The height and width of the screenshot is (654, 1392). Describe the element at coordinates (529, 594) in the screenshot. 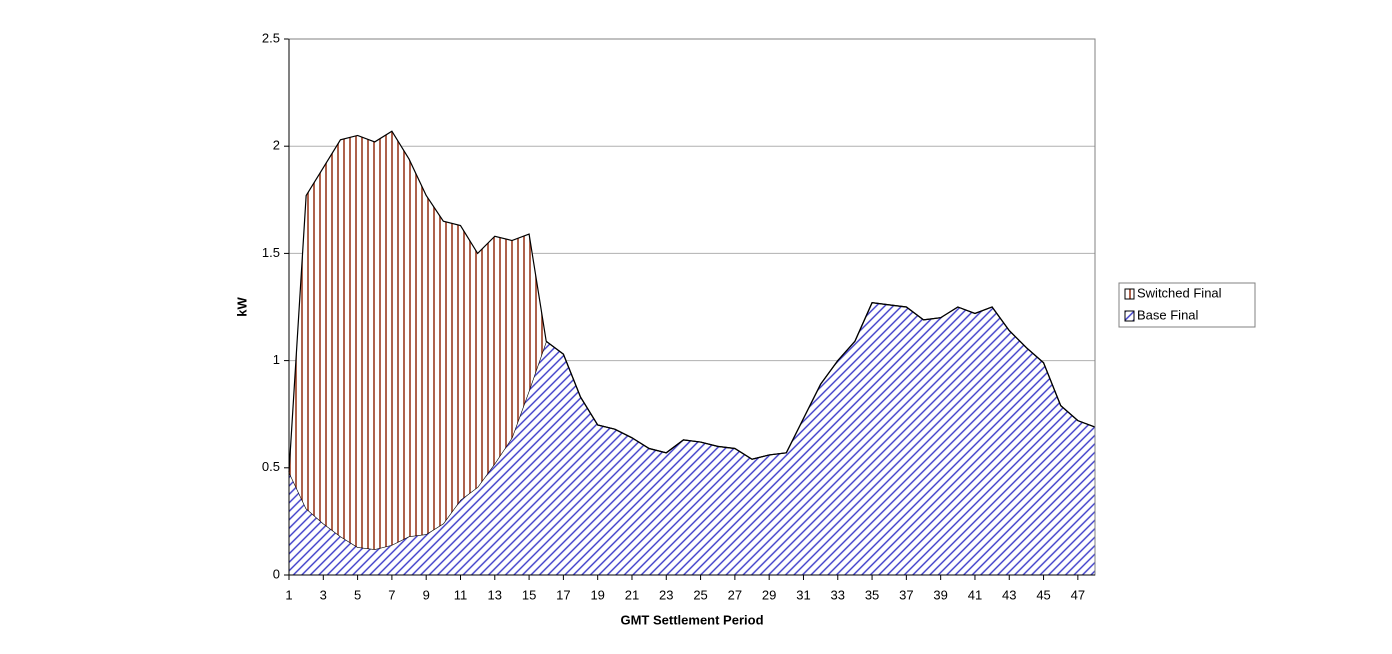

I see `x-tick-label: 15` at that location.